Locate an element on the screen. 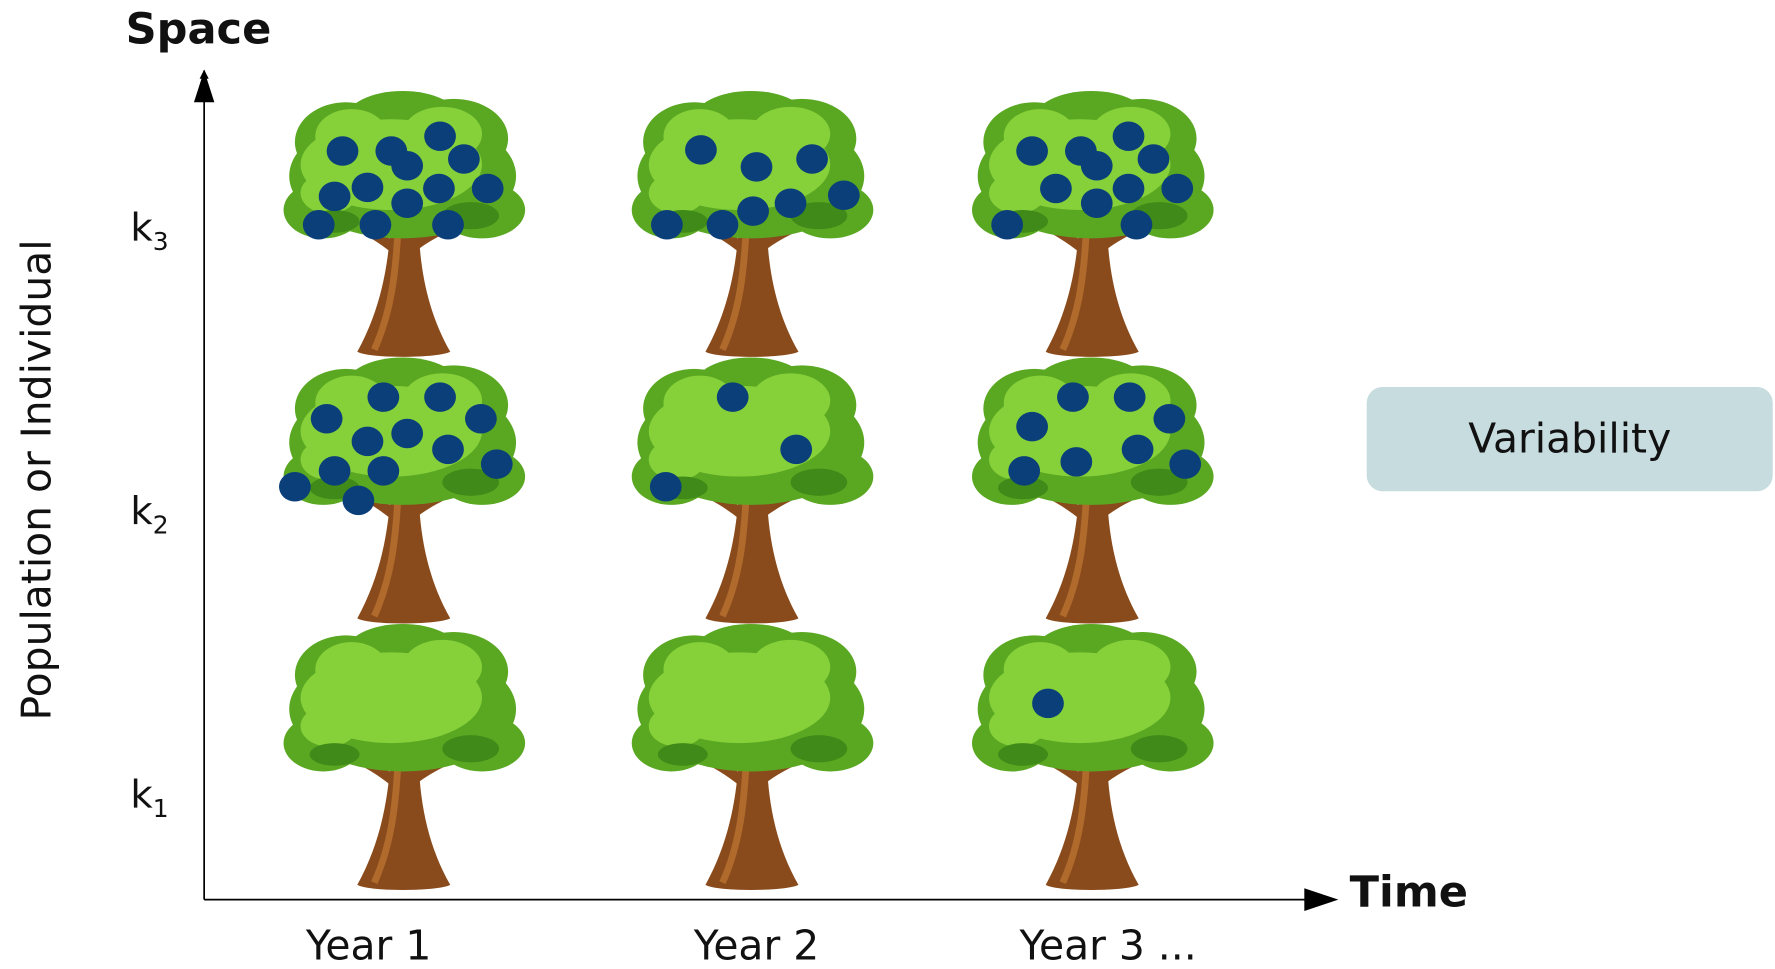 The height and width of the screenshot is (969, 1775). row-label: k3 is located at coordinates (149, 230).